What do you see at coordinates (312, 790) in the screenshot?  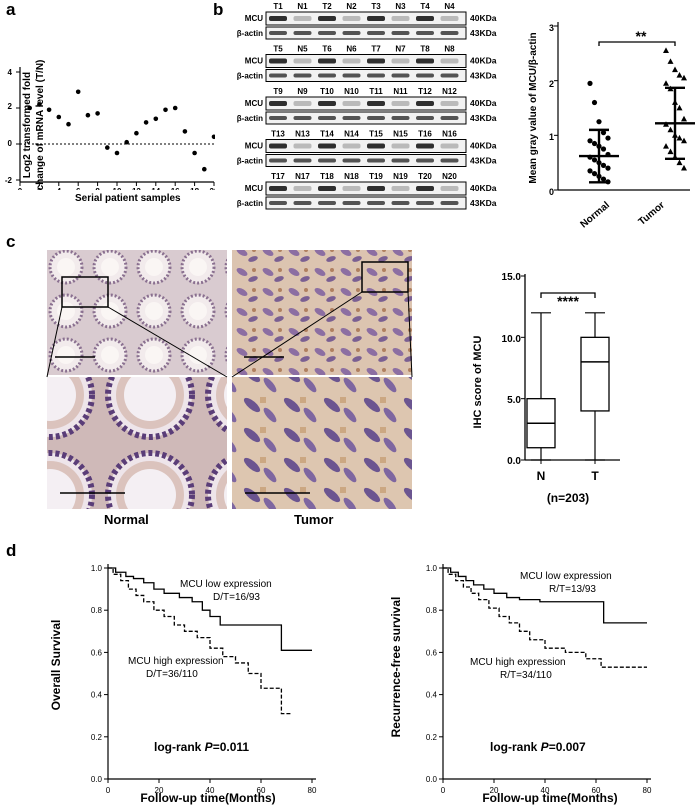 I see `km-xtick: 80` at bounding box center [312, 790].